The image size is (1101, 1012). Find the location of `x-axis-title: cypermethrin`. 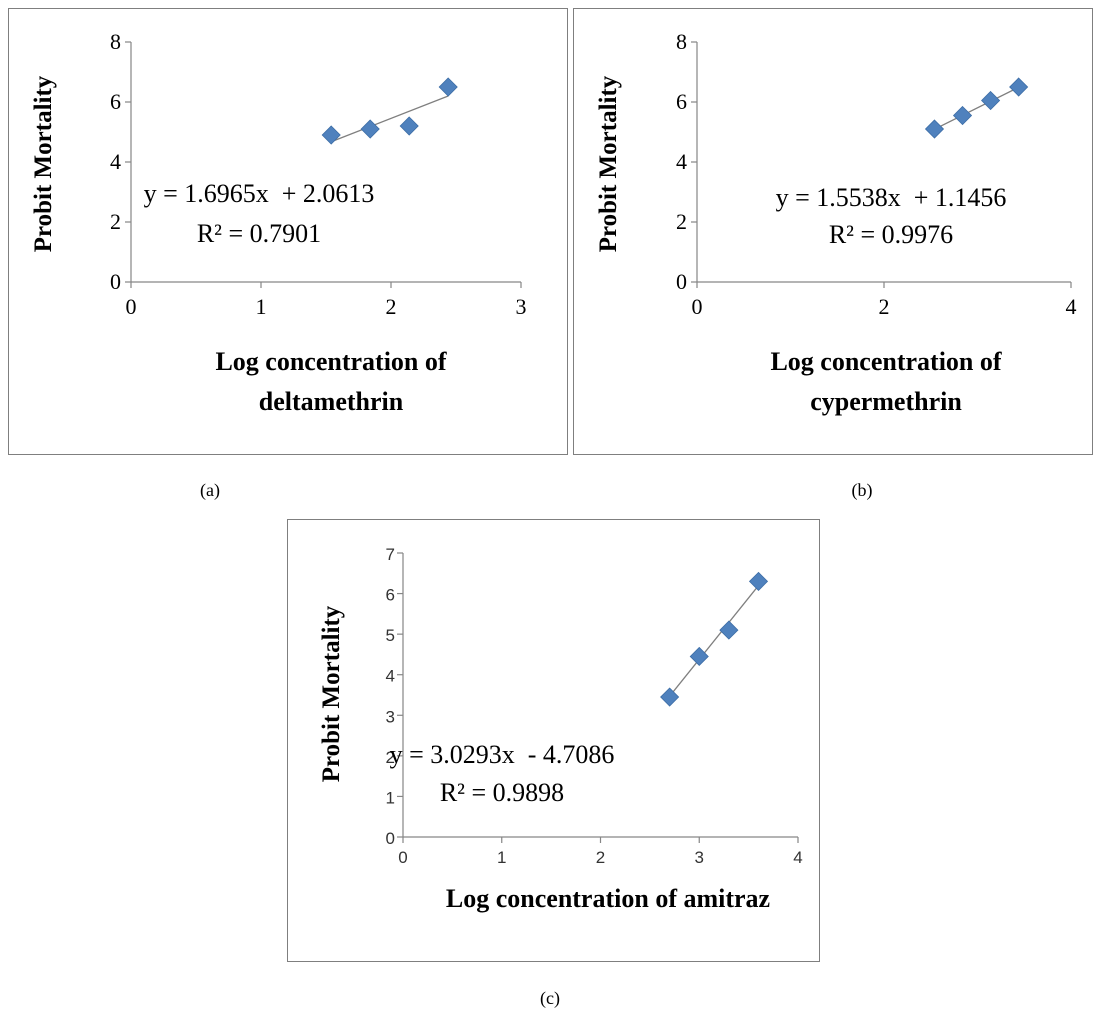

x-axis-title: cypermethrin is located at coordinates (886, 401).